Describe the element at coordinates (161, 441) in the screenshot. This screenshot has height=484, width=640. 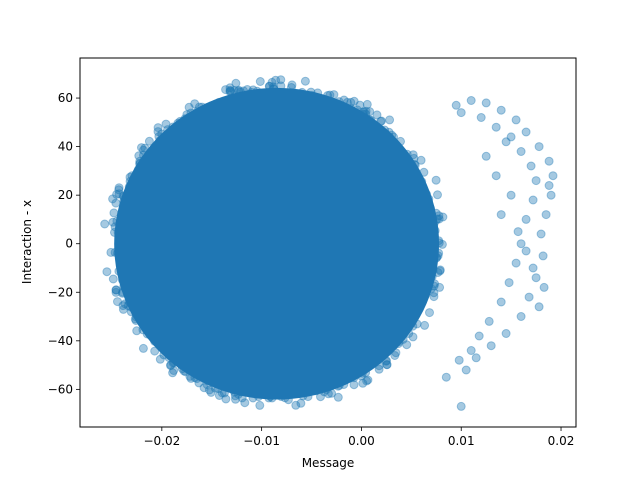
I see `x-tick-label: −0.02` at that location.